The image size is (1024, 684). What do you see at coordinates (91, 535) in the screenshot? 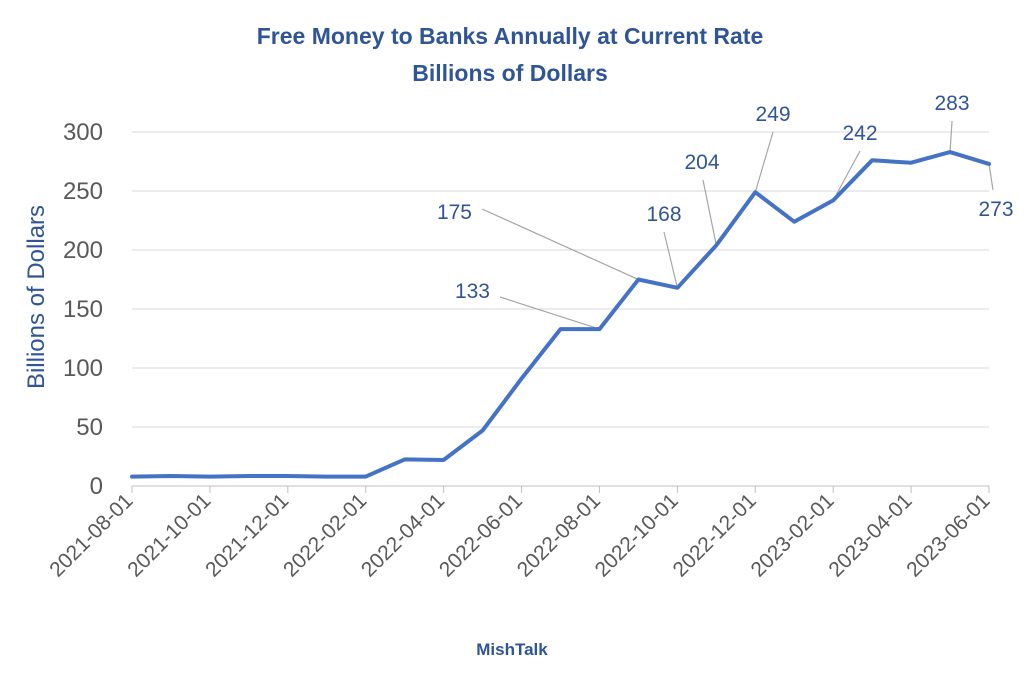
I see `x-tick-label: 2021-08-01` at bounding box center [91, 535].